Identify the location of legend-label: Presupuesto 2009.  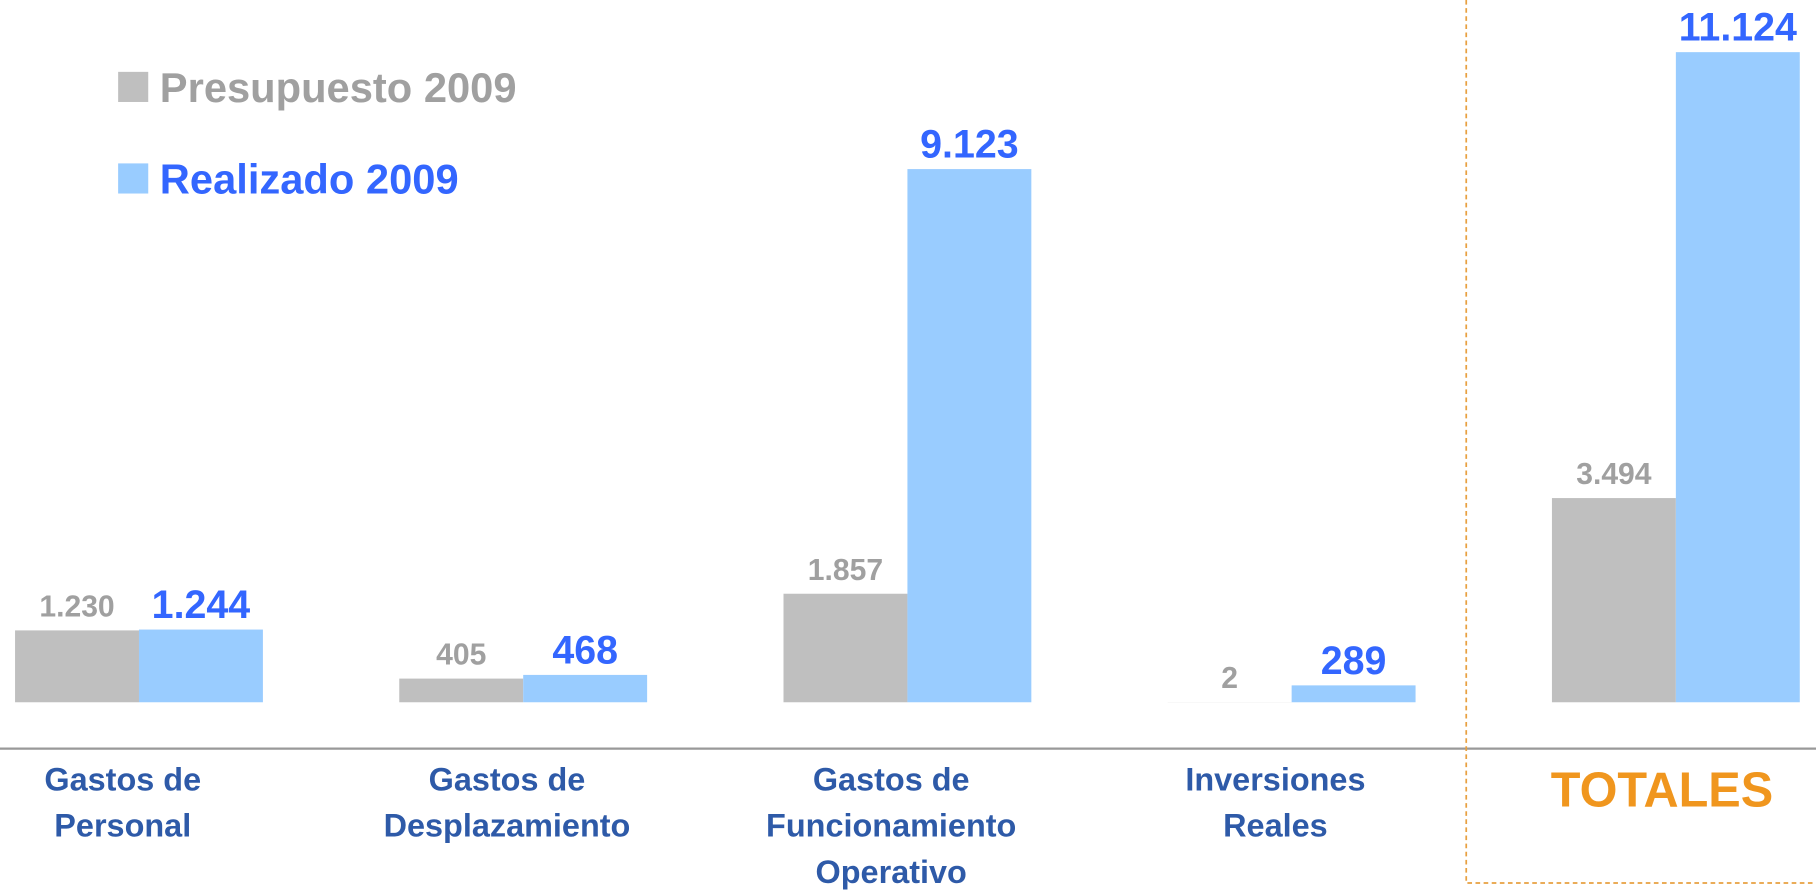
(338, 87).